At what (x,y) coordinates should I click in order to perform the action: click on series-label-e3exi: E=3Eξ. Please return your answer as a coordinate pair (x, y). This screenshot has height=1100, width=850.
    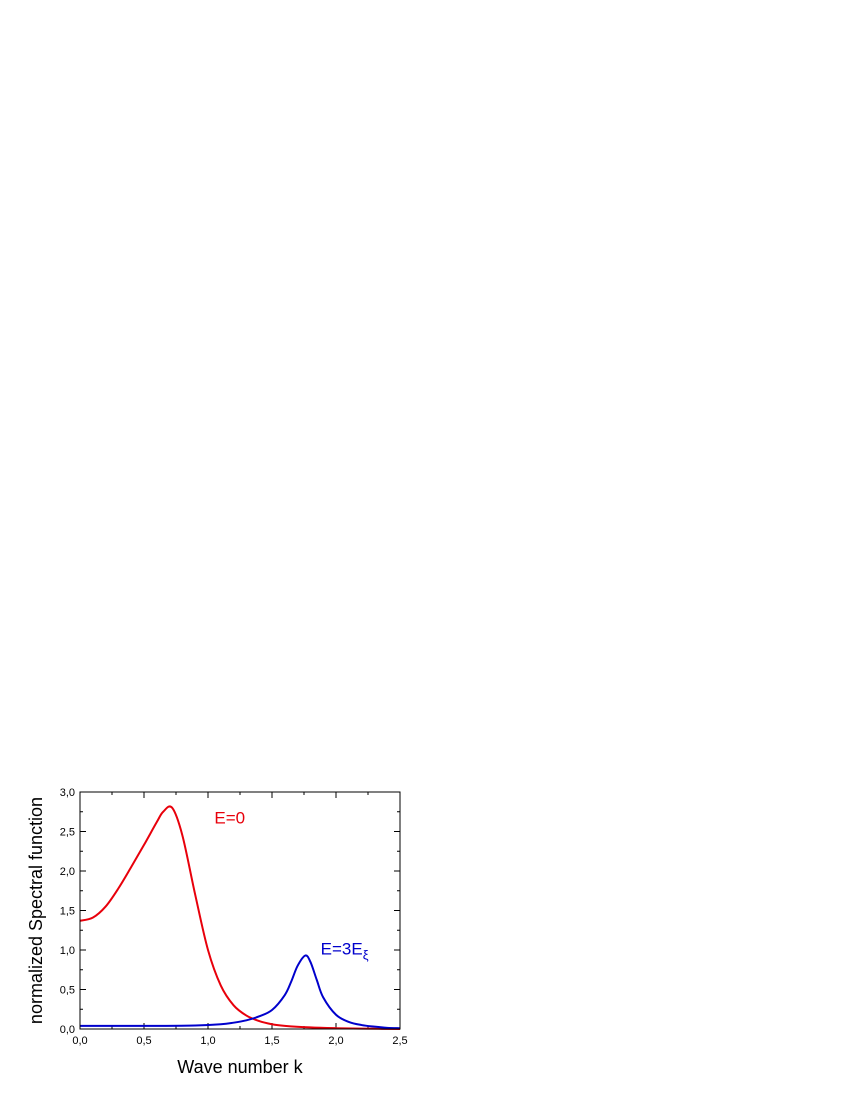
    Looking at the image, I should click on (345, 951).